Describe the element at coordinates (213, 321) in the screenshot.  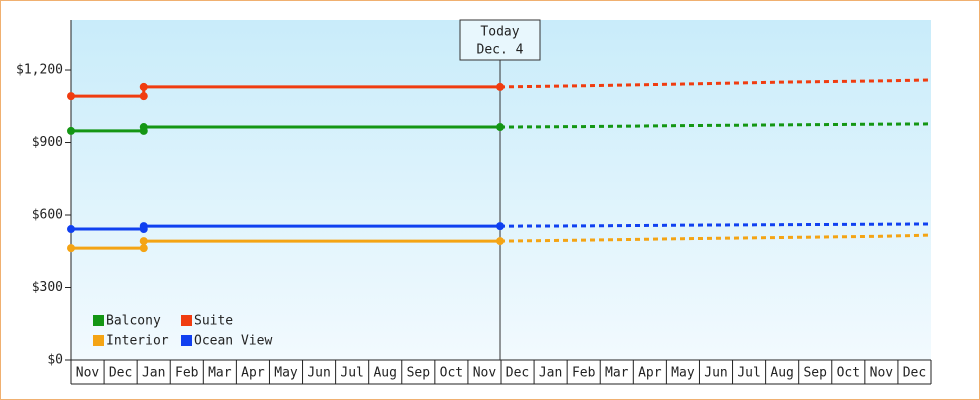
I see `legend-label: Suite` at that location.